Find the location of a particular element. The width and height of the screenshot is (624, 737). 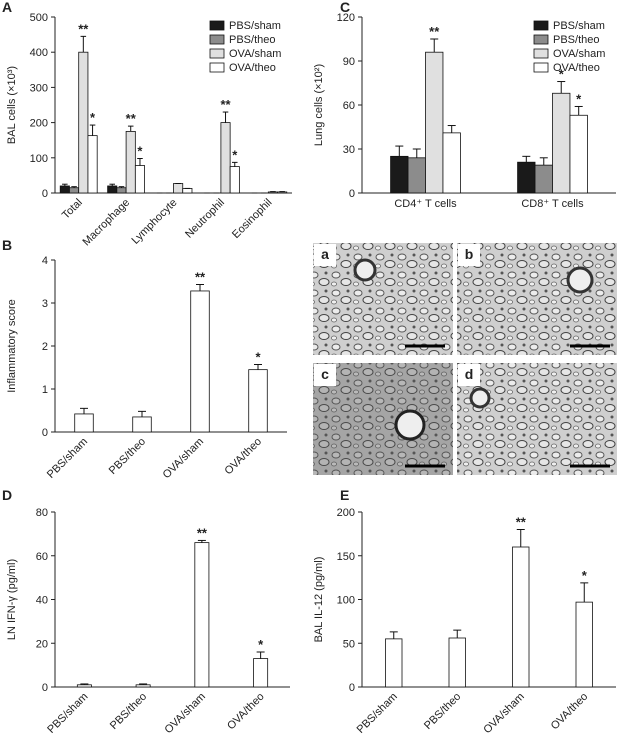

y-tick-label: 20 is located at coordinates (42, 644).